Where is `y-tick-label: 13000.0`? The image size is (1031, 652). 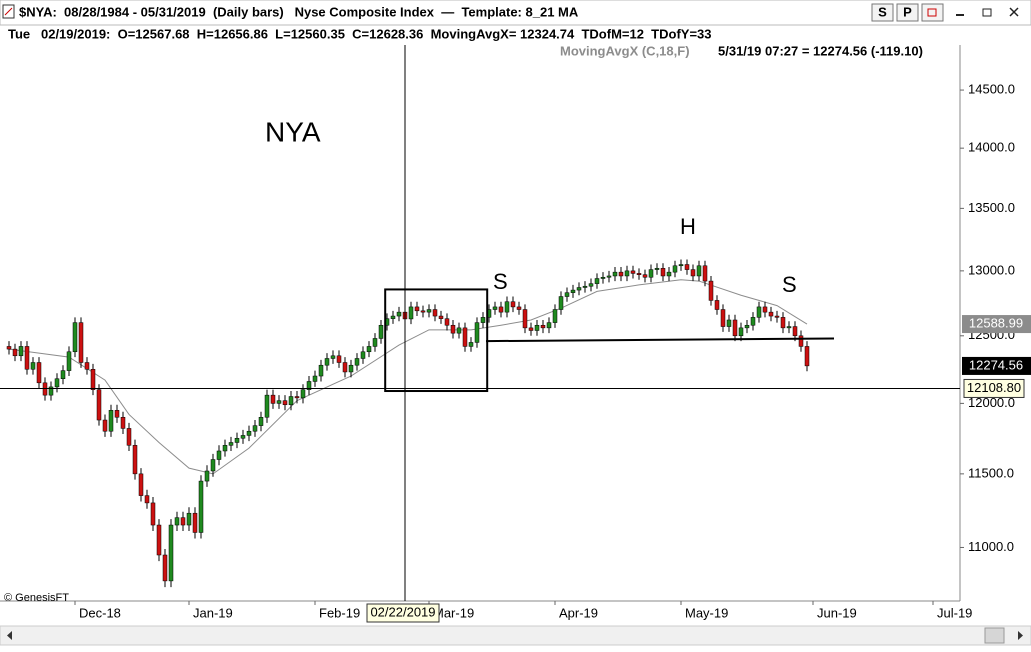 y-tick-label: 13000.0 is located at coordinates (991, 269).